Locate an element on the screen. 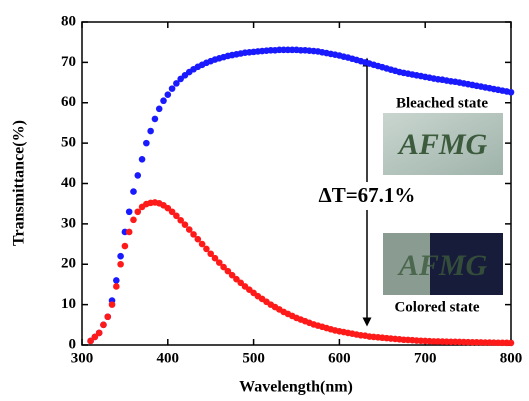 The image size is (529, 401). y-tick-label: 30 is located at coordinates (68, 223).